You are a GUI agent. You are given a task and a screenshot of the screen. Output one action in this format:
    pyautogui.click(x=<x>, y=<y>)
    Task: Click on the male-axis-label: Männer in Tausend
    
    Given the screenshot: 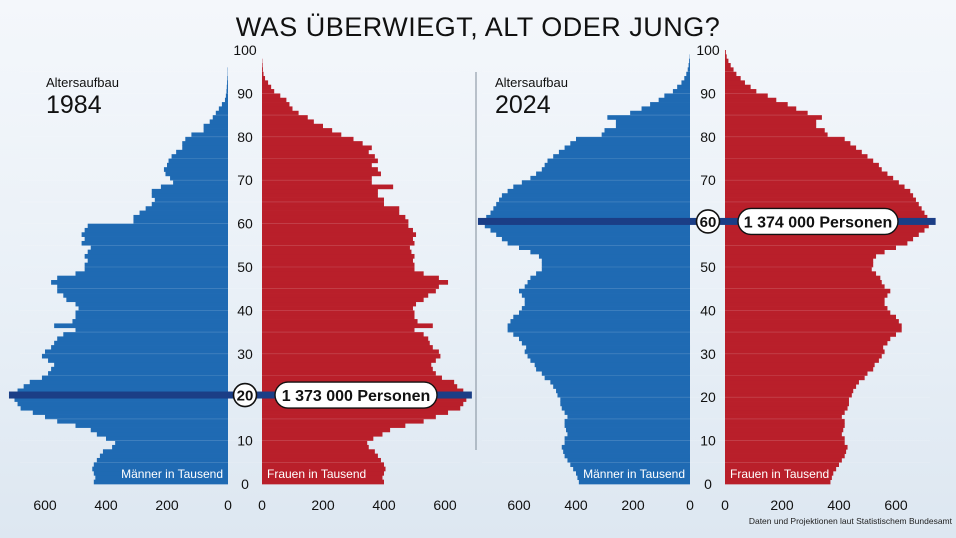 What is the action you would take?
    pyautogui.click(x=172, y=474)
    